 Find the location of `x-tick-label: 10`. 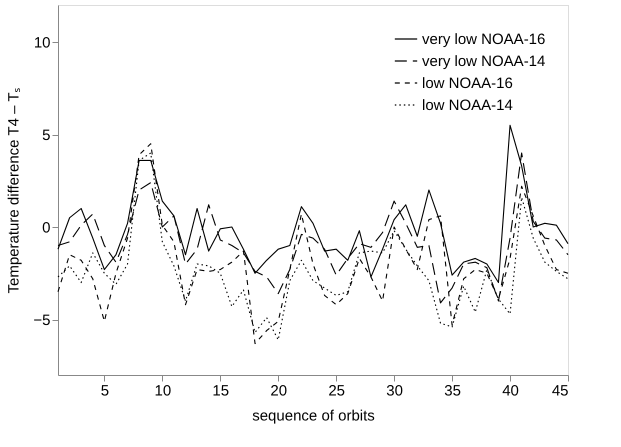

x-tick-label: 10 is located at coordinates (163, 391).